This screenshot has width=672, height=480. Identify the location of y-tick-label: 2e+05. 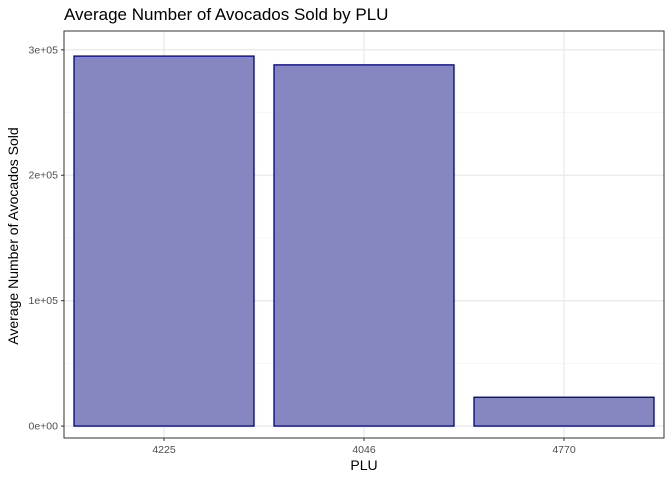
(44, 176).